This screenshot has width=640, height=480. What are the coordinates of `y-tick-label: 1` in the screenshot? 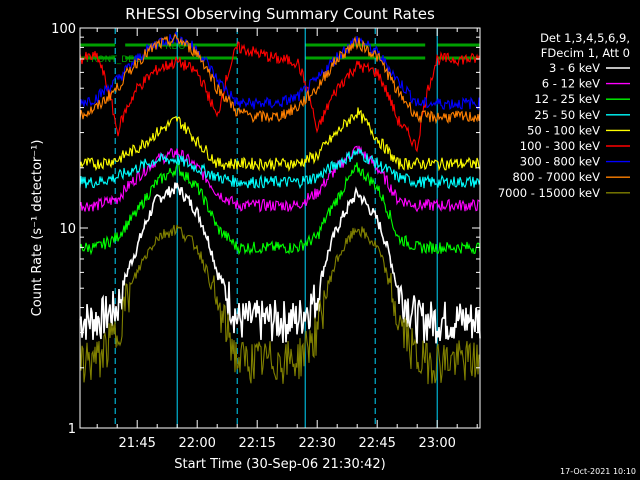 It's located at (72, 429).